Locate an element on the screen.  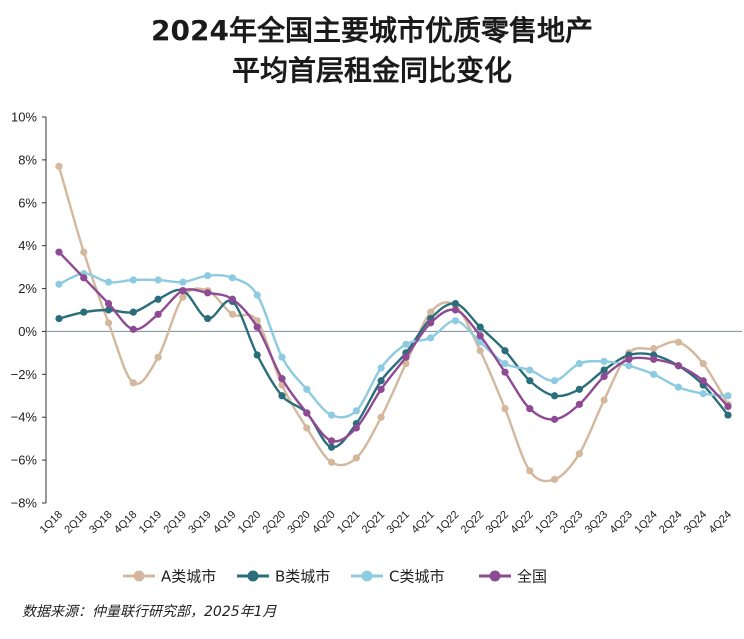
legend-label: C类城市 is located at coordinates (416, 577).